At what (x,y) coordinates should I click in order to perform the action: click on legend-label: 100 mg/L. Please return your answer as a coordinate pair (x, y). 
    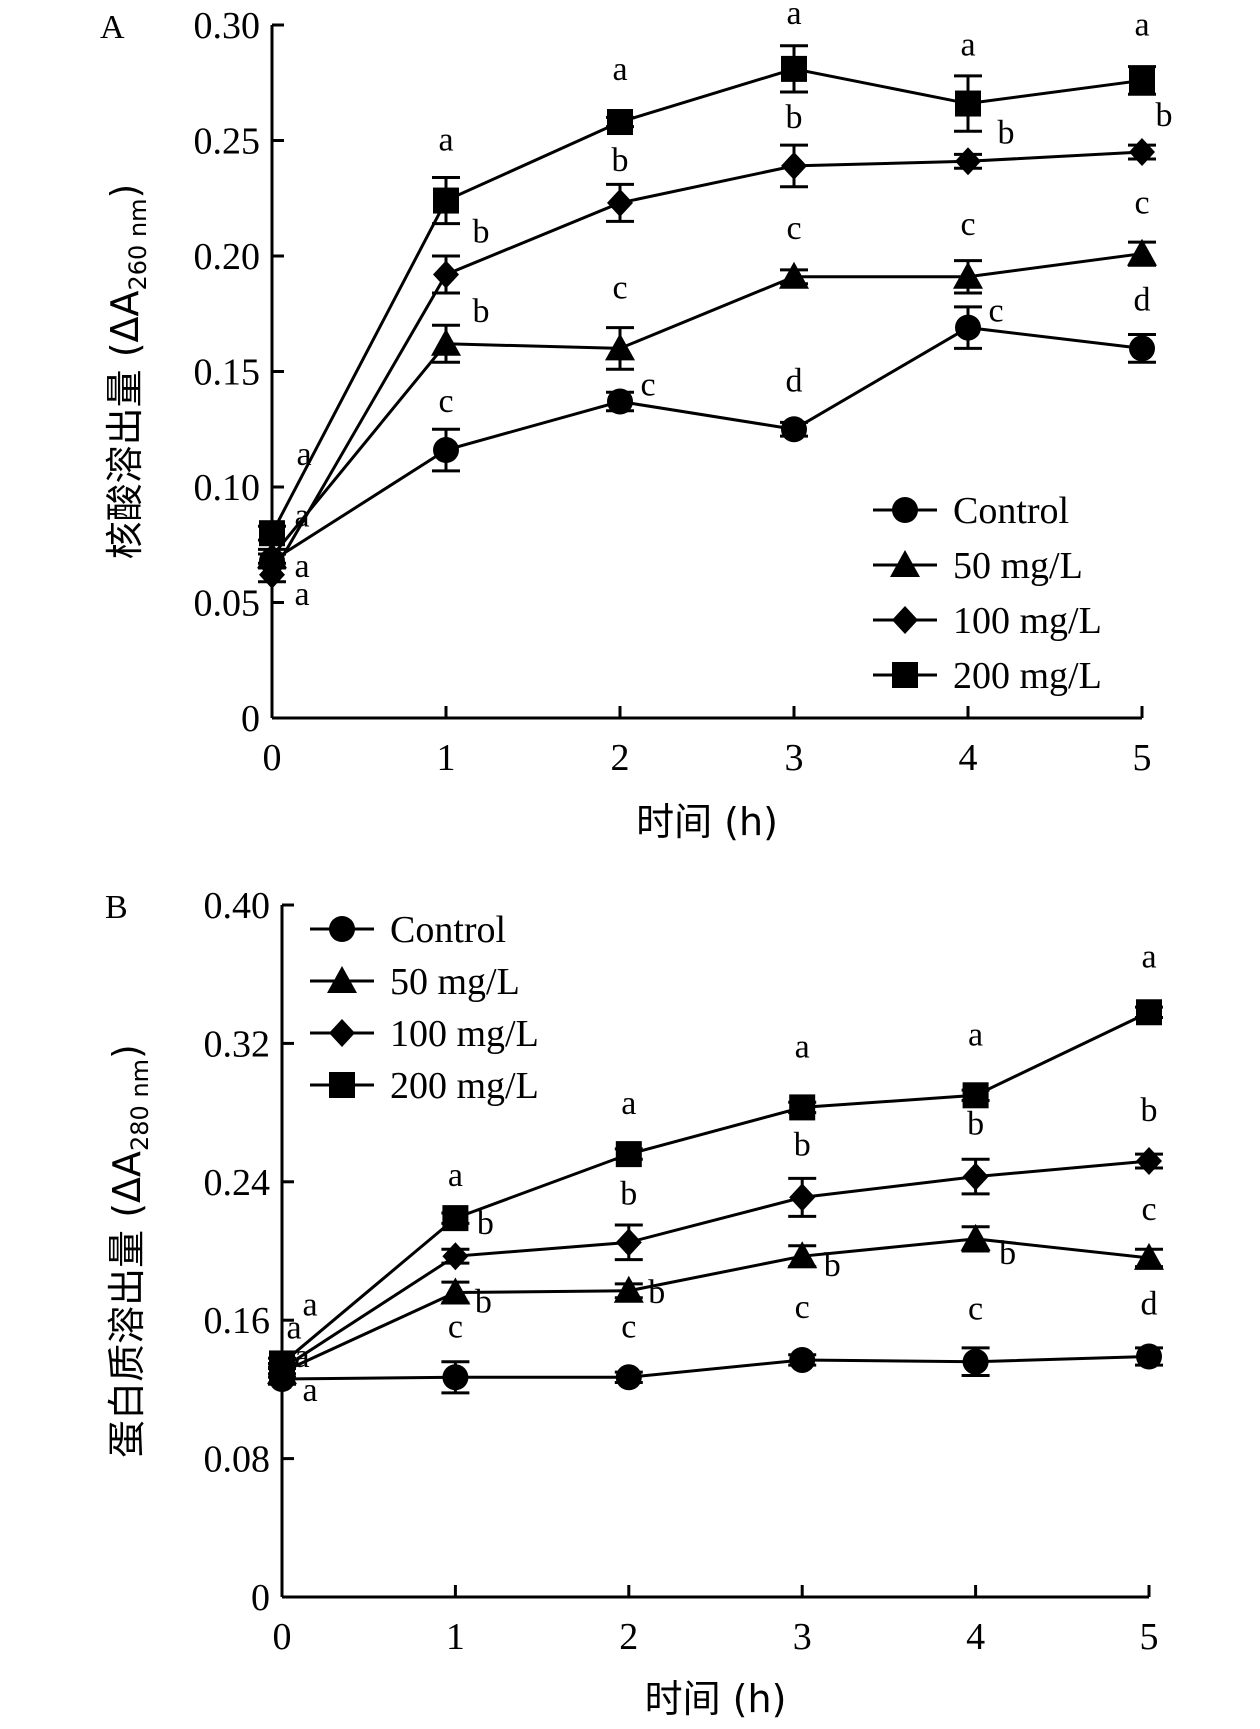
    Looking at the image, I should click on (1027, 621).